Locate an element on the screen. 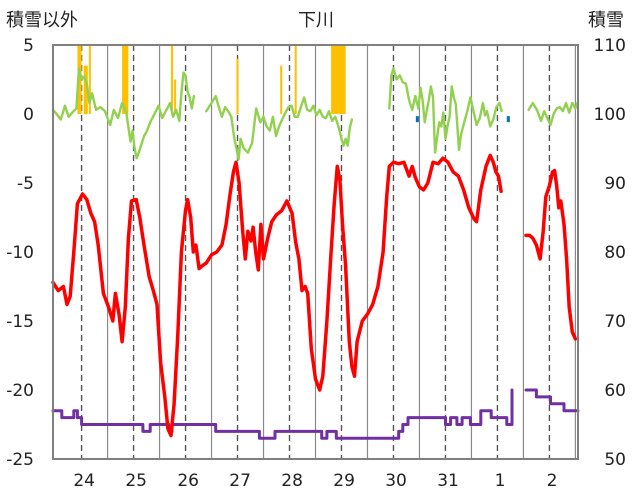  right-tick-label: 50 is located at coordinates (615, 460).